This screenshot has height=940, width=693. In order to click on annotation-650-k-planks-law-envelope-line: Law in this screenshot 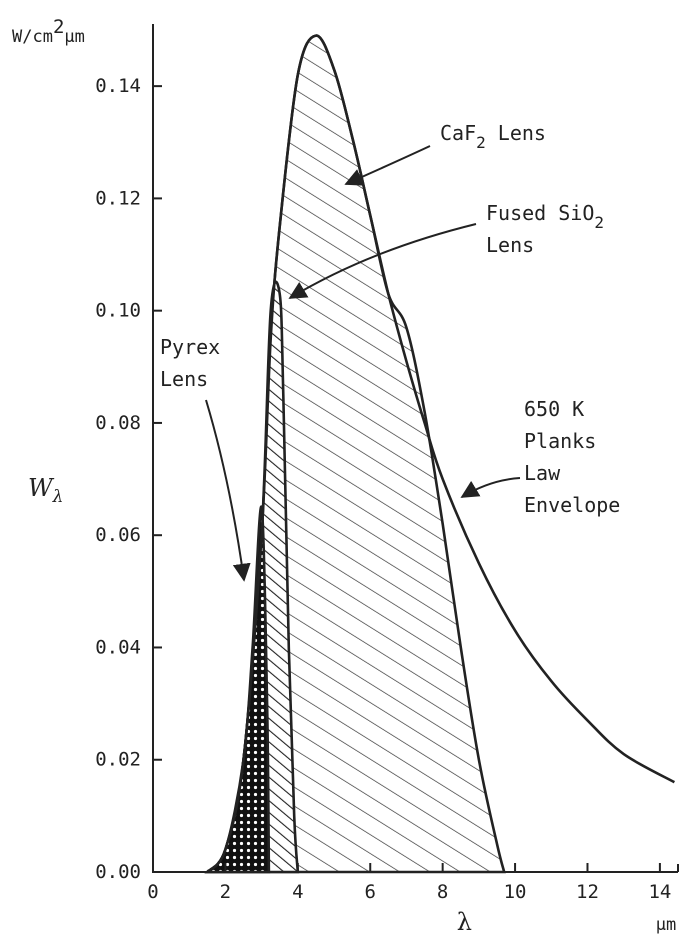, I will do `click(542, 473)`.